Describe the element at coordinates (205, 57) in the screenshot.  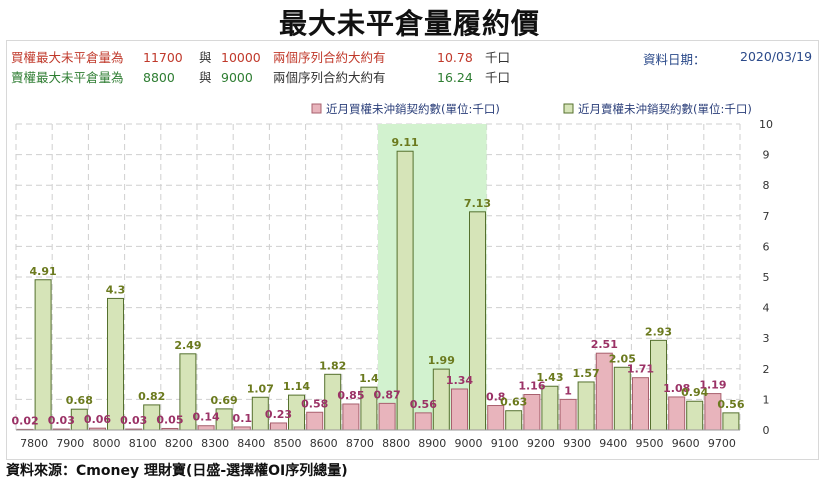
I see `call-conj: 與` at that location.